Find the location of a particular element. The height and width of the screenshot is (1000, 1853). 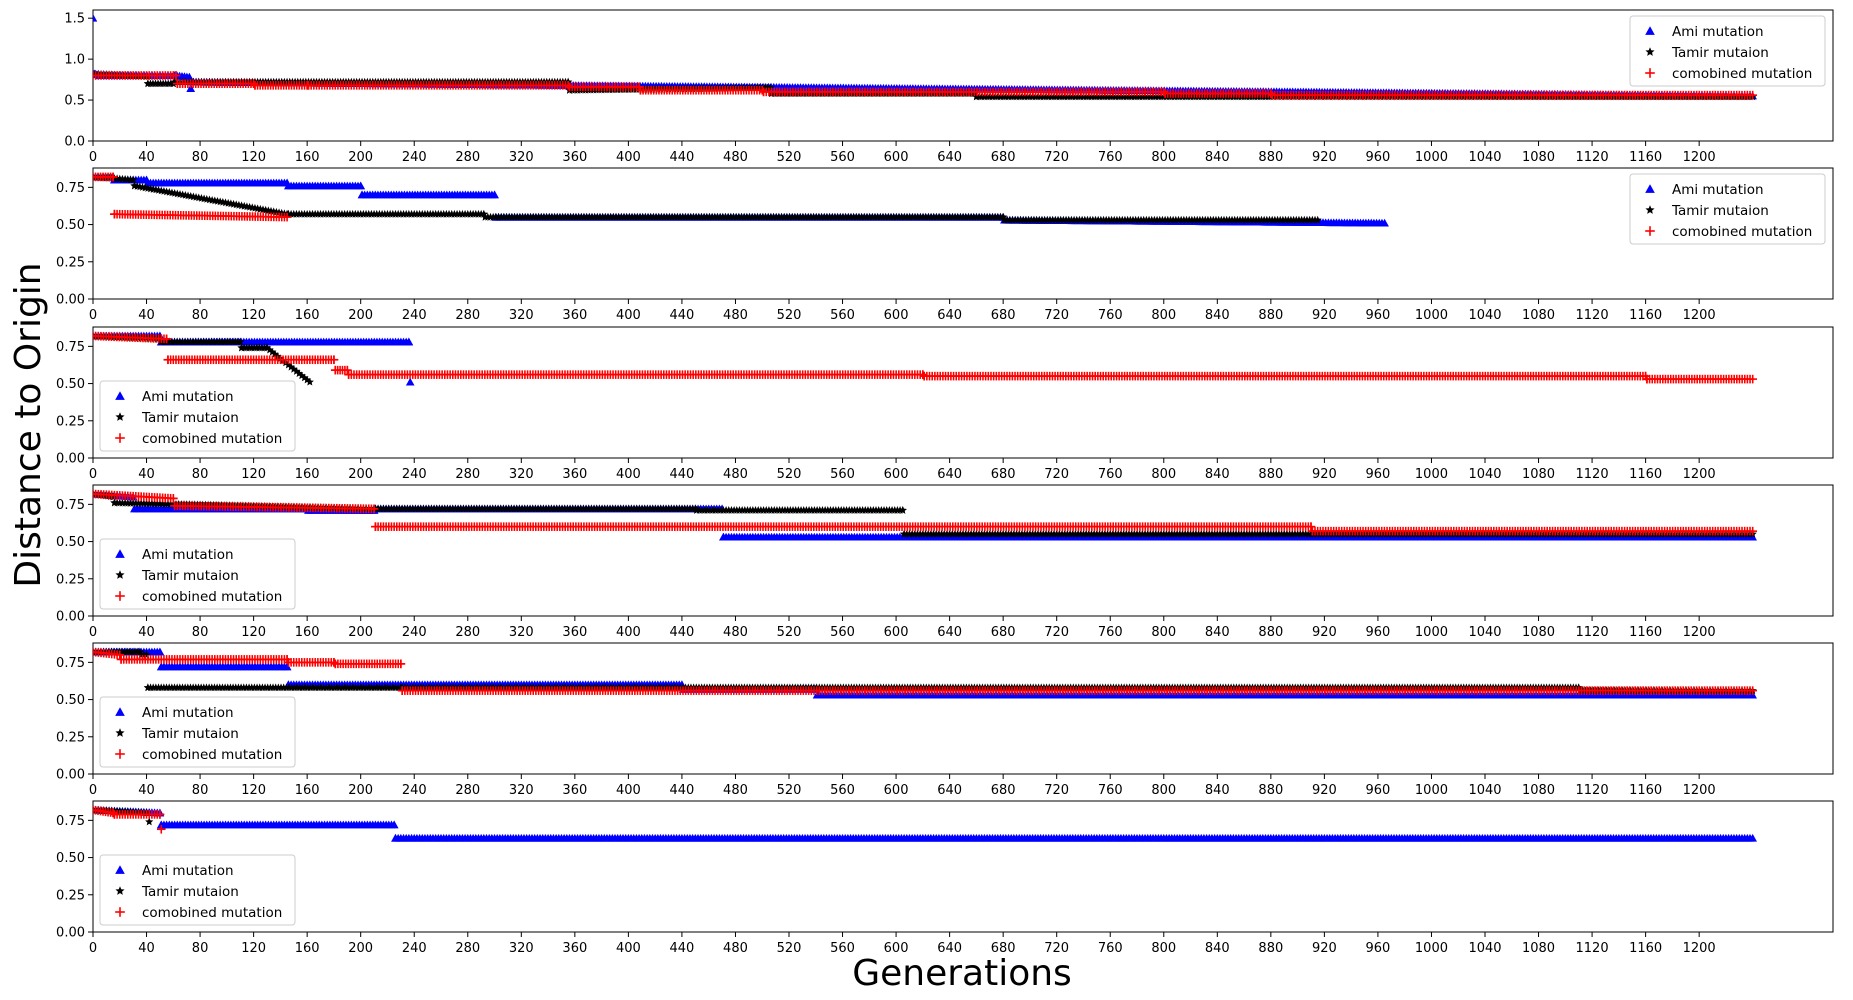

legend-label: comobined mutation is located at coordinates (1742, 232).